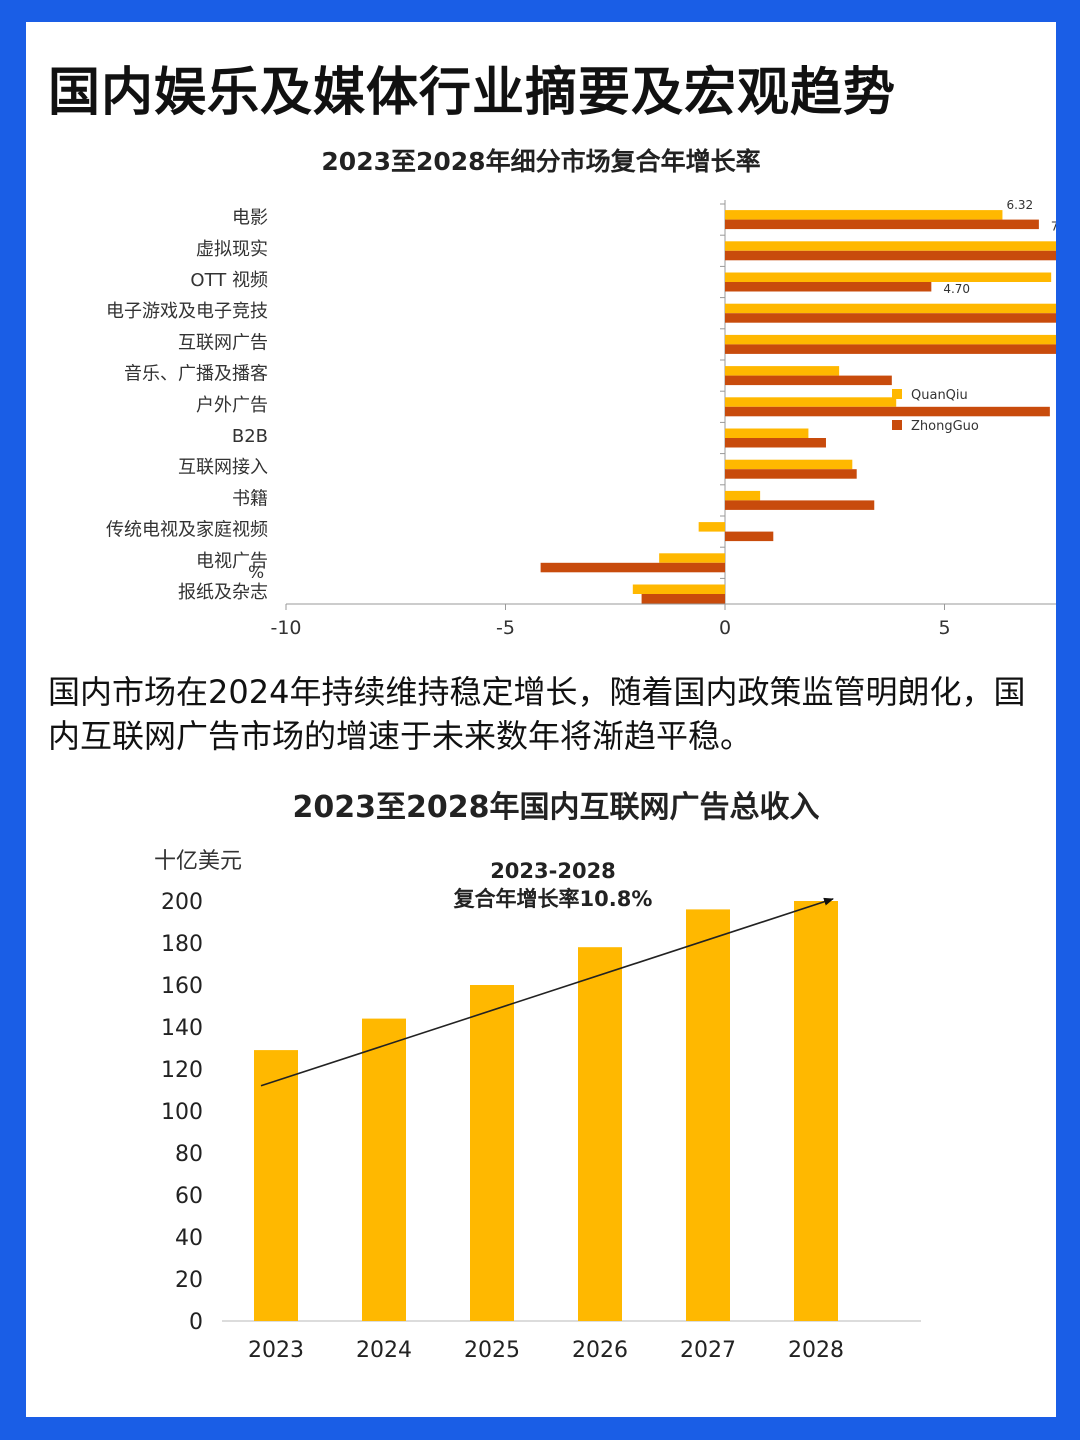 The width and height of the screenshot is (1080, 1440). Describe the element at coordinates (232, 405) in the screenshot. I see `category-label: 户外广告` at that location.